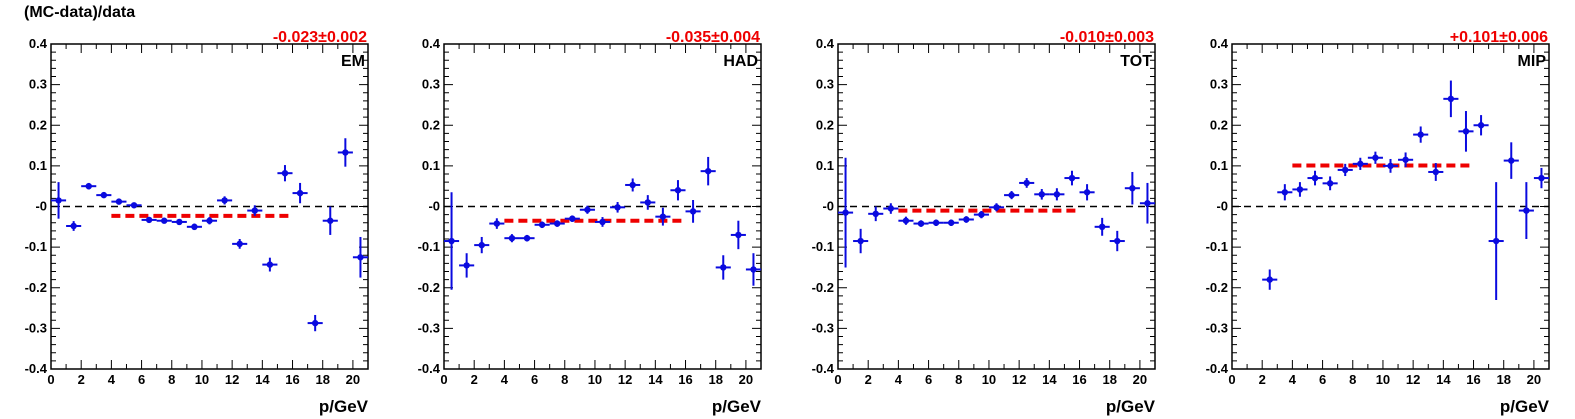 This screenshot has width=1575, height=419. What do you see at coordinates (715, 379) in the screenshot?
I see `x-tick-label: 18` at bounding box center [715, 379].